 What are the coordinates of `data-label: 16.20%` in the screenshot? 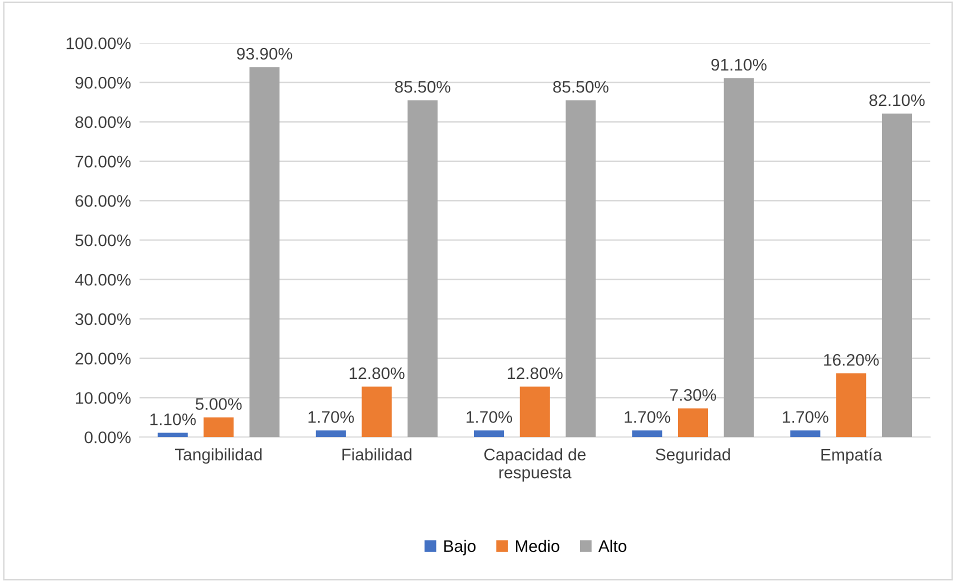 It's located at (851, 360).